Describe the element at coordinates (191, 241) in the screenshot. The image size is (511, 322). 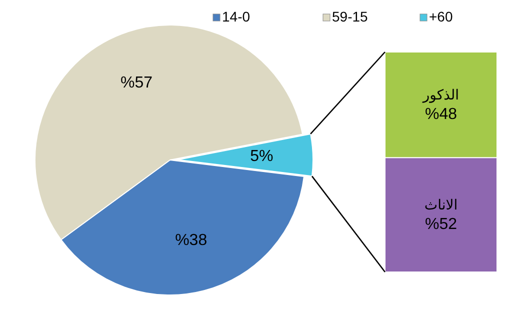
I see `data-label: %38` at that location.